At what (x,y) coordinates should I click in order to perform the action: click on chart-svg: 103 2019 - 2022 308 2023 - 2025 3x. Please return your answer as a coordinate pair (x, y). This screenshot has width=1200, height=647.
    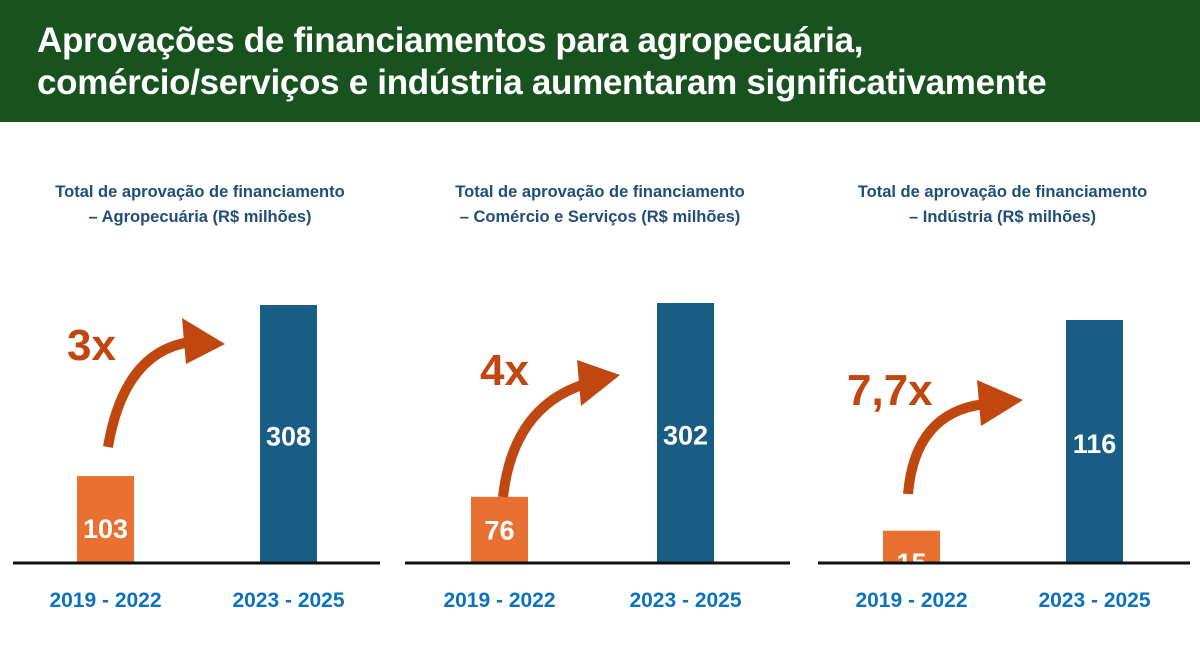
    Looking at the image, I should click on (196, 458).